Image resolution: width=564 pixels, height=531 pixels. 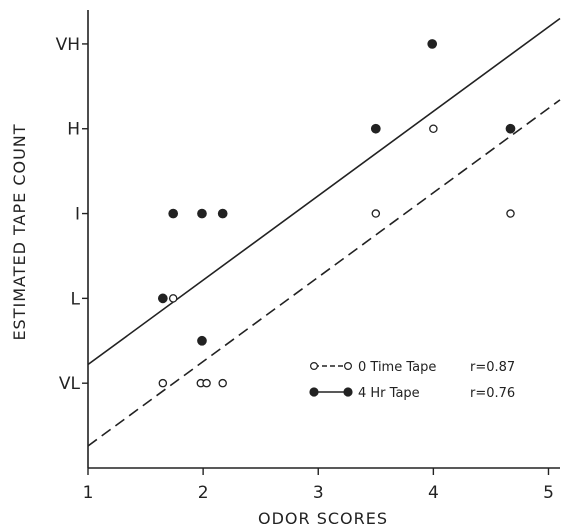 What do you see at coordinates (389, 393) in the screenshot?
I see `legend-series-name: 4 Hr Tape` at bounding box center [389, 393].